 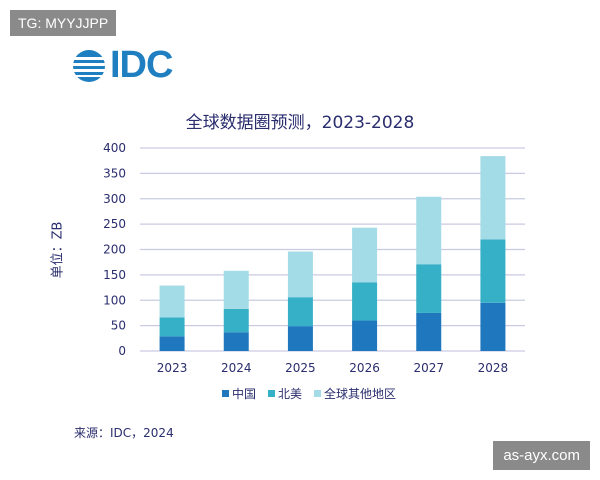 I want to click on bar-全球其他地区-2027, so click(x=429, y=230).